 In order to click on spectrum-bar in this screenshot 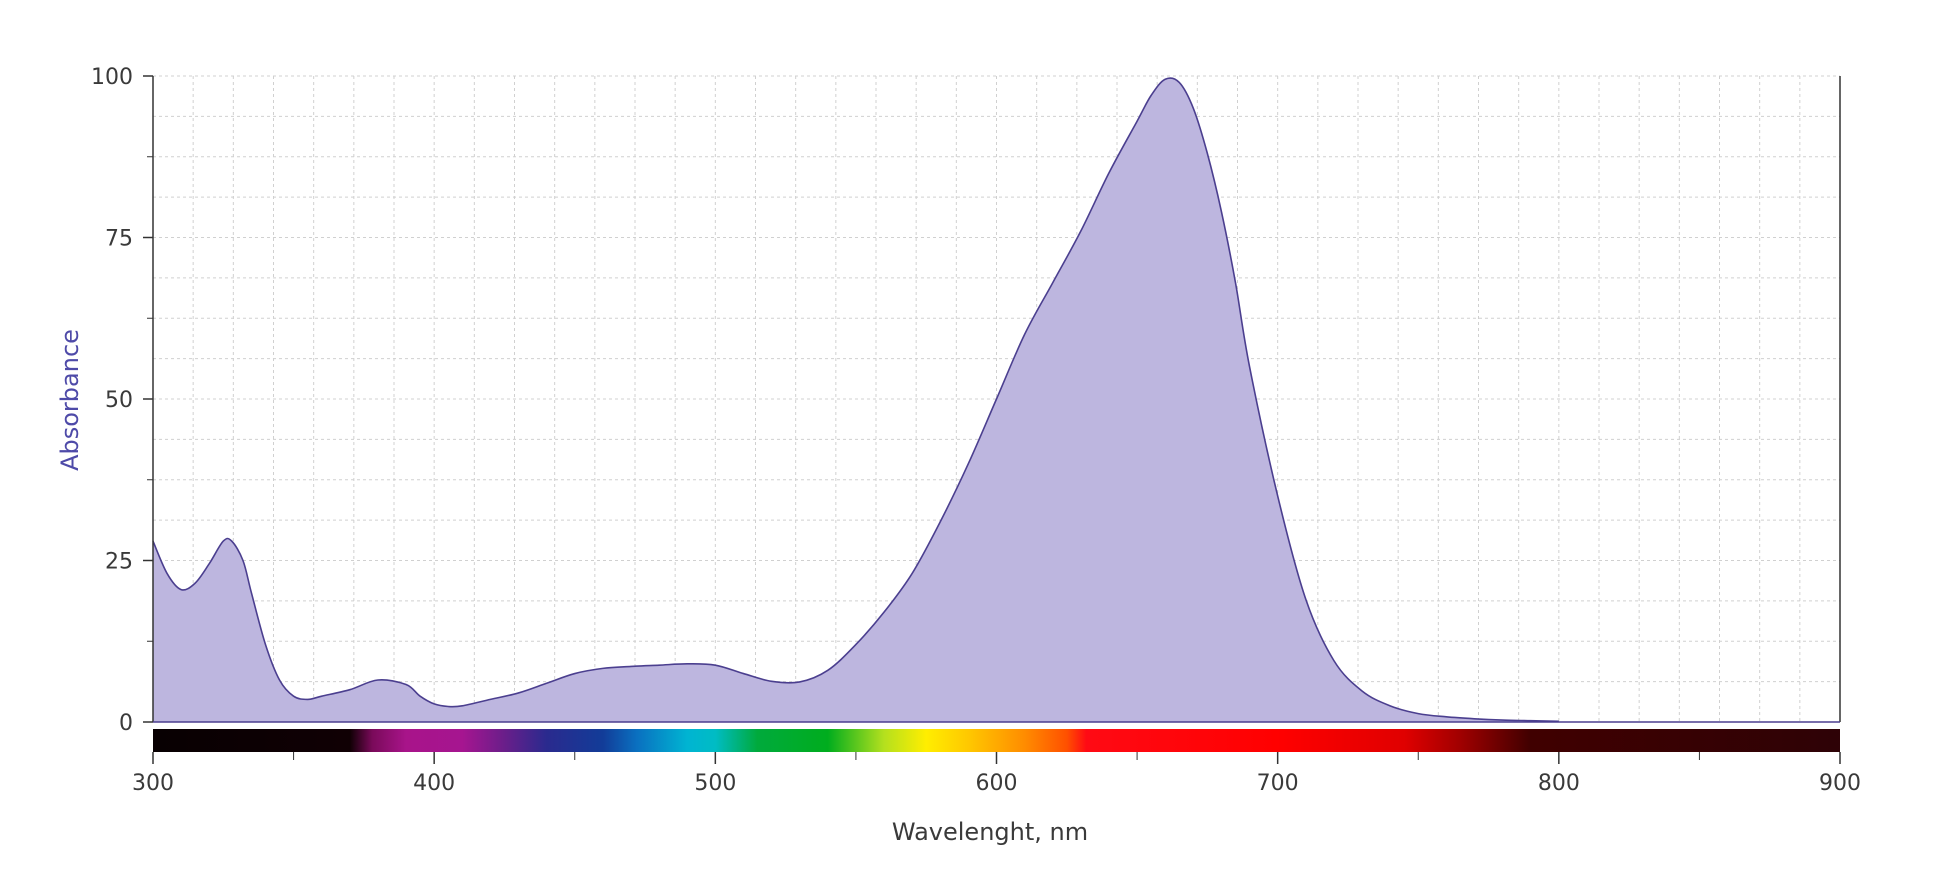, I will do `click(996, 740)`.